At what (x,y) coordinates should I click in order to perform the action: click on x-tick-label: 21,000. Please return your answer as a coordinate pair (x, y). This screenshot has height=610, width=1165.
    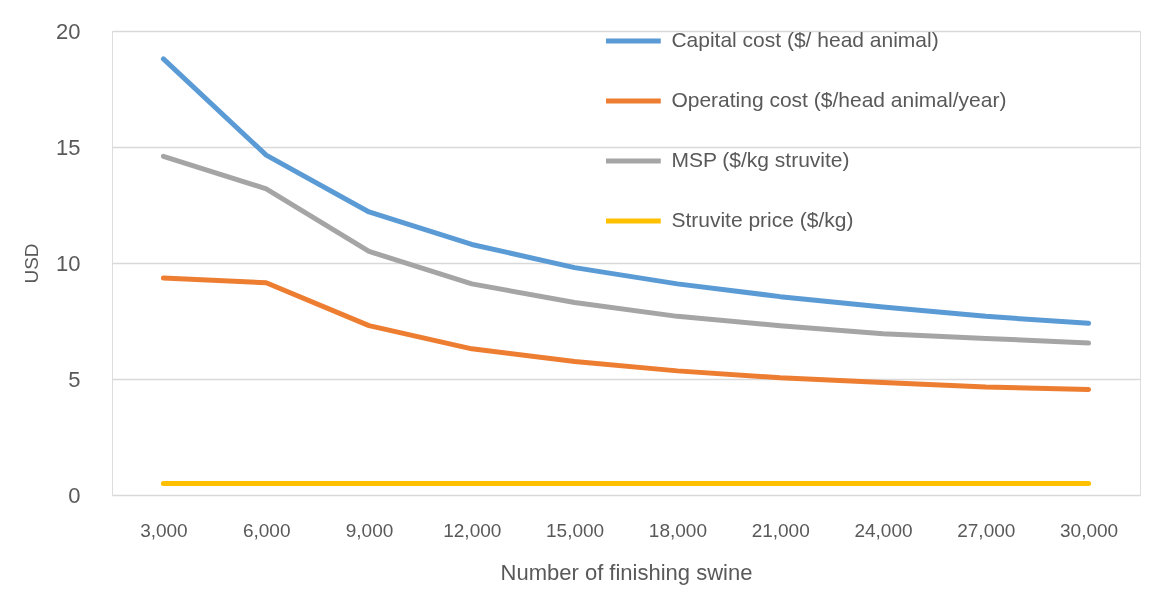
    Looking at the image, I should click on (780, 530).